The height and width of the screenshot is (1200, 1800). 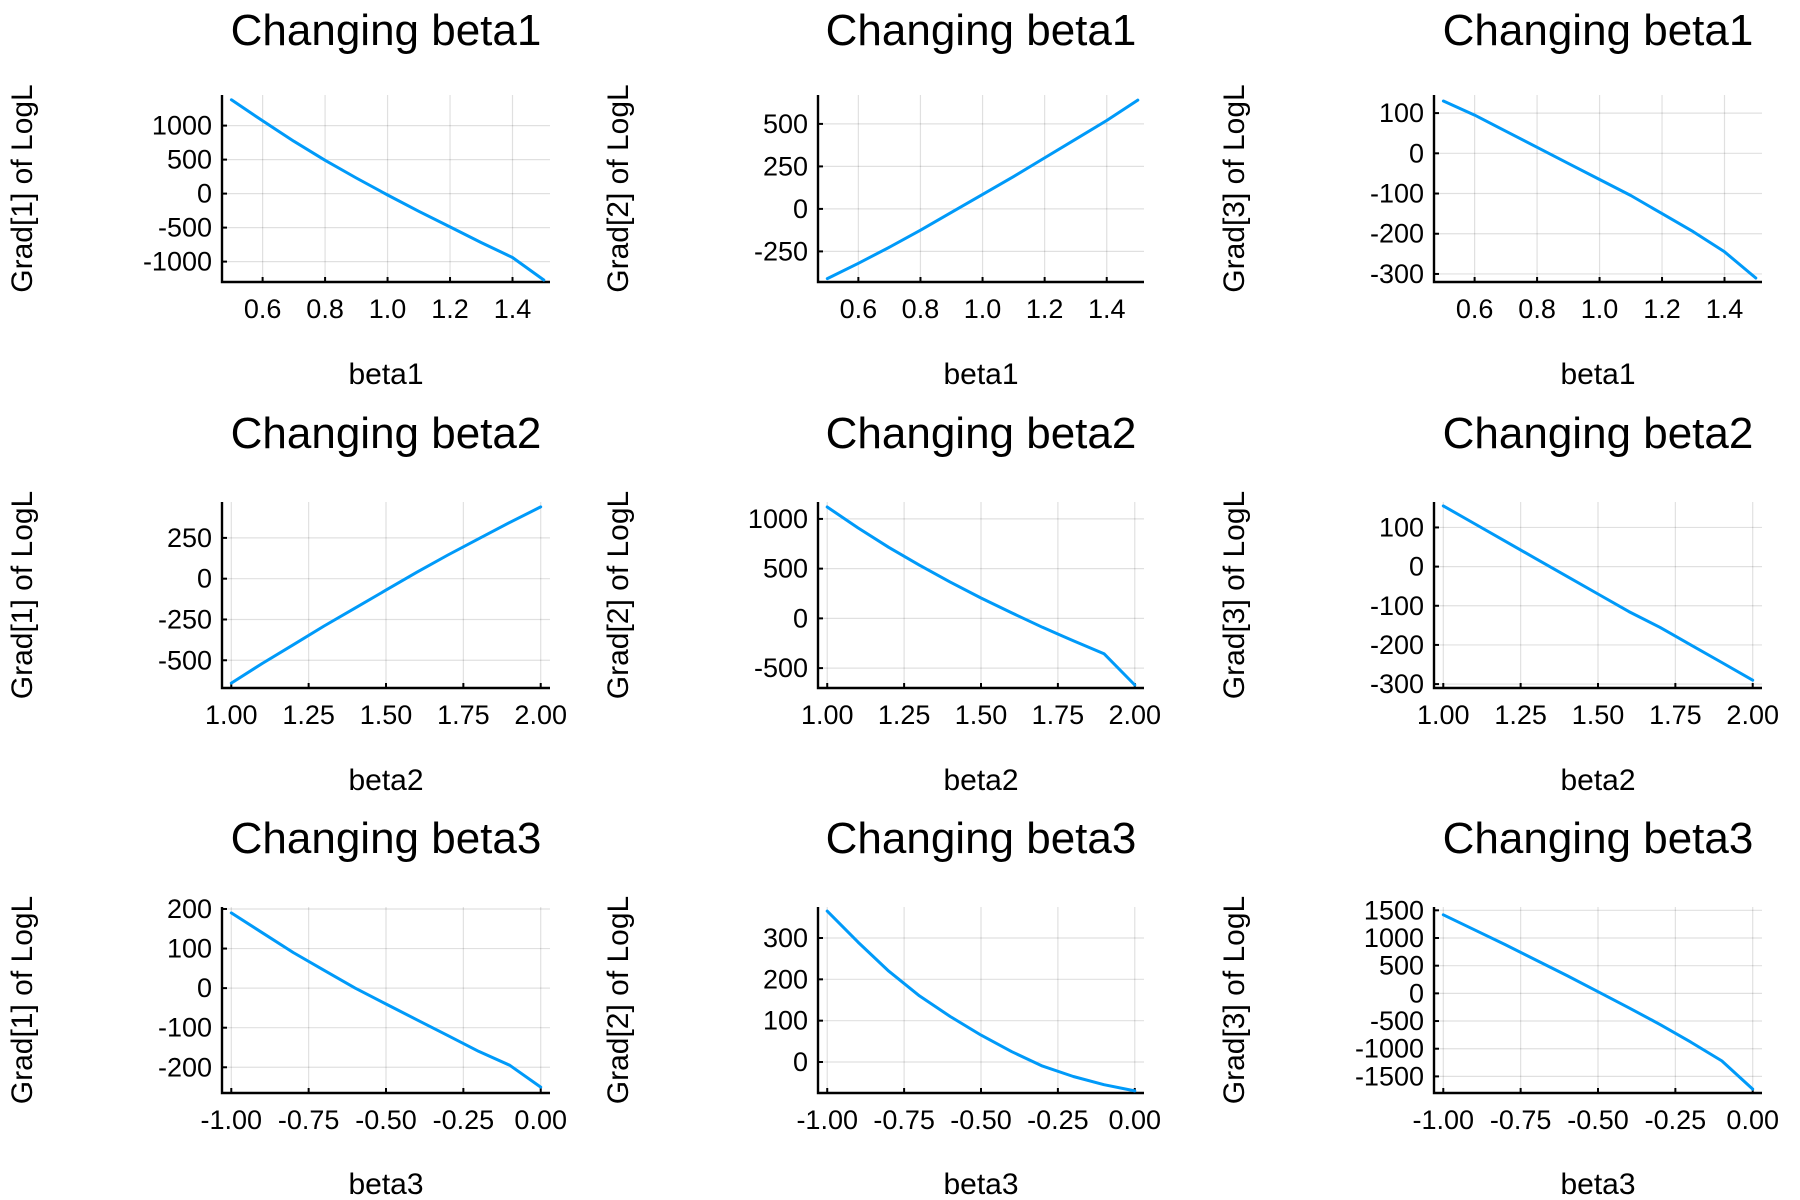 What do you see at coordinates (386, 30) in the screenshot?
I see `subplot-title: Changing beta1` at bounding box center [386, 30].